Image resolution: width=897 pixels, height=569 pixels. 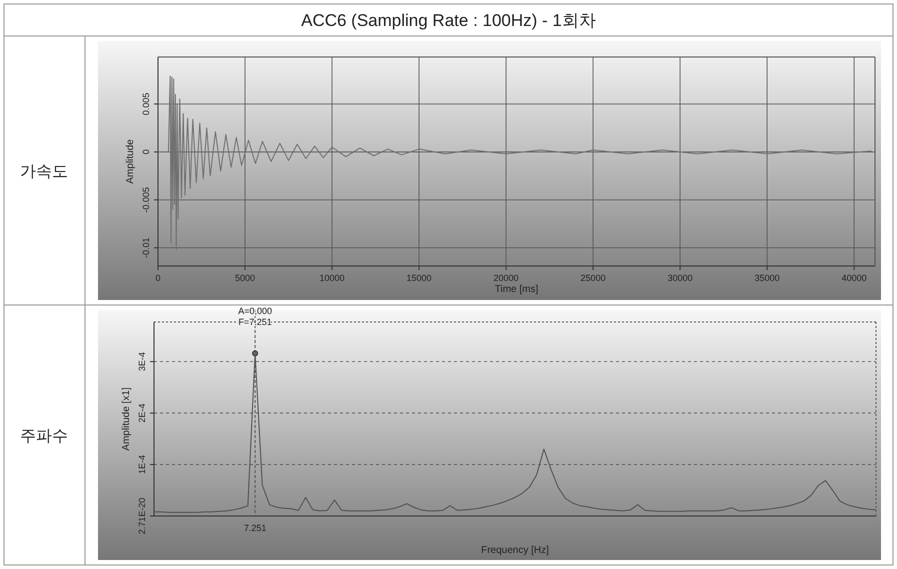 What do you see at coordinates (142, 413) in the screenshot?
I see `y-tick-label: 2E-4` at bounding box center [142, 413].